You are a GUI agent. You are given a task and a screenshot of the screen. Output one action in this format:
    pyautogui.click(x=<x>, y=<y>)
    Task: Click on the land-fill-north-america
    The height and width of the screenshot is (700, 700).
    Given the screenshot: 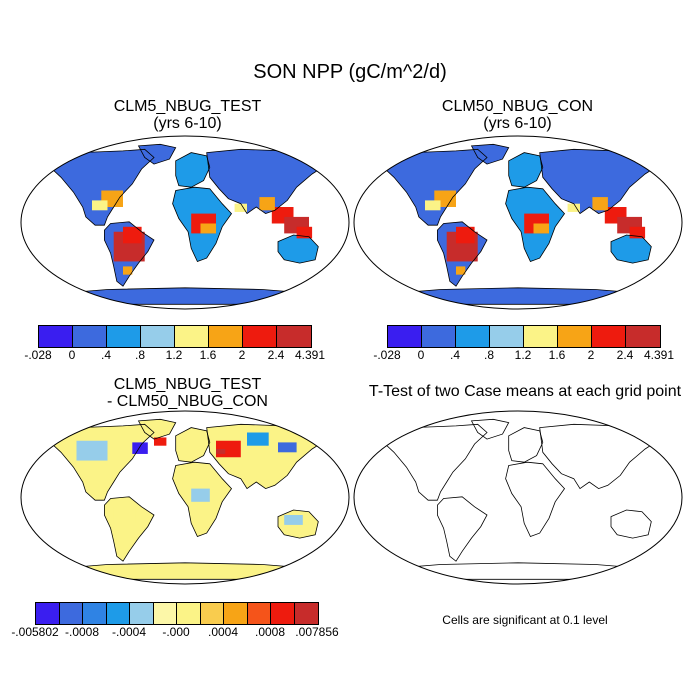 What is the action you would take?
    pyautogui.click(x=99, y=187)
    